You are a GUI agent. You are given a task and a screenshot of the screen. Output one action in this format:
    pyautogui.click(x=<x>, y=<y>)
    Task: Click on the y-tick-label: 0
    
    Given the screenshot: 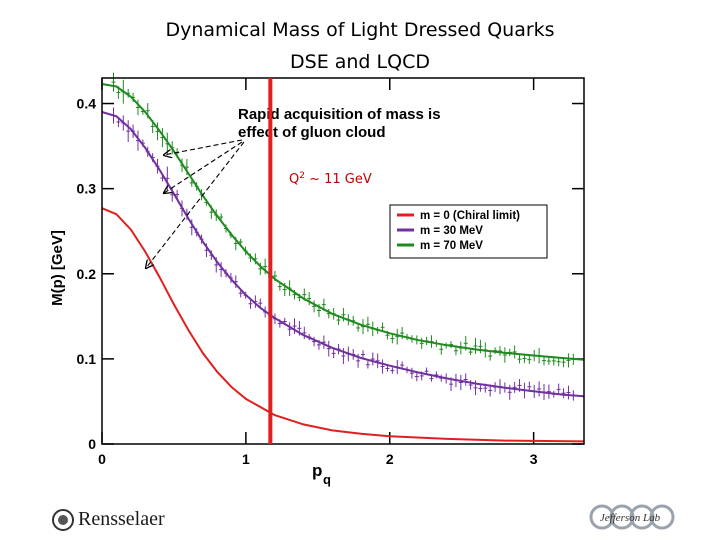 What is the action you would take?
    pyautogui.click(x=92, y=444)
    